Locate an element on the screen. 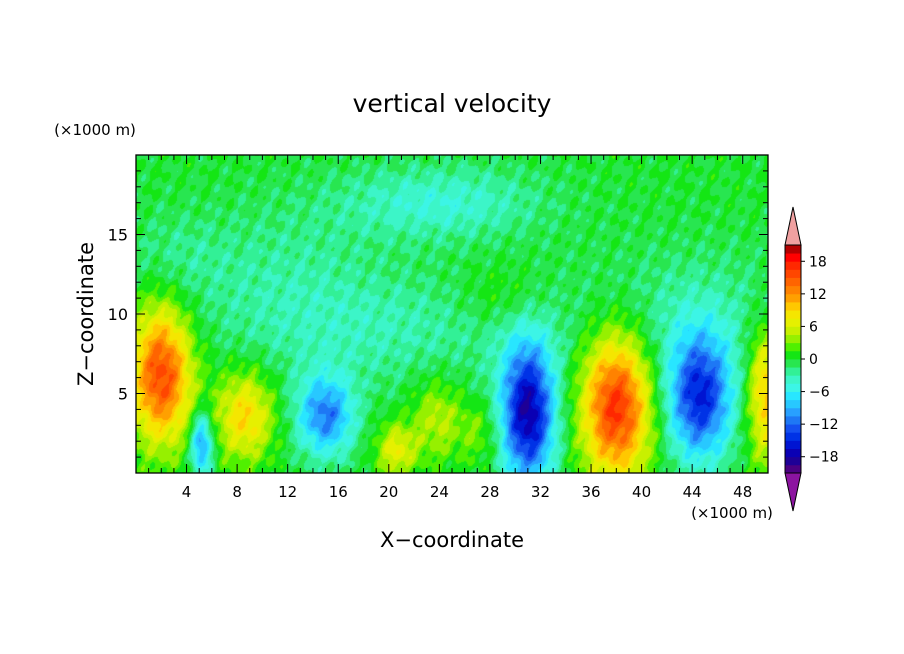 The width and height of the screenshot is (904, 654). x-tick-label: 36 is located at coordinates (590, 492).